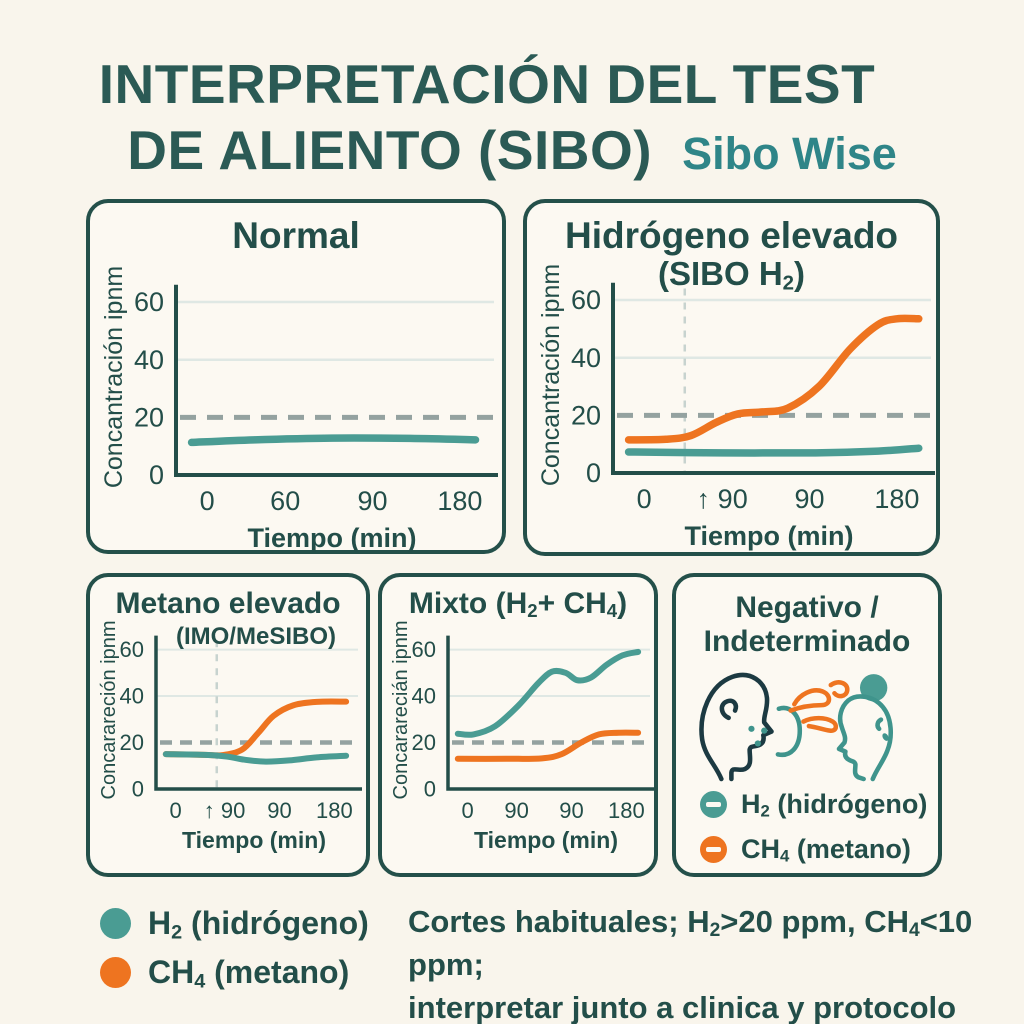 The height and width of the screenshot is (1024, 1024). I want to click on panel-negativo-title-line2: Indeterminado, so click(807, 641).